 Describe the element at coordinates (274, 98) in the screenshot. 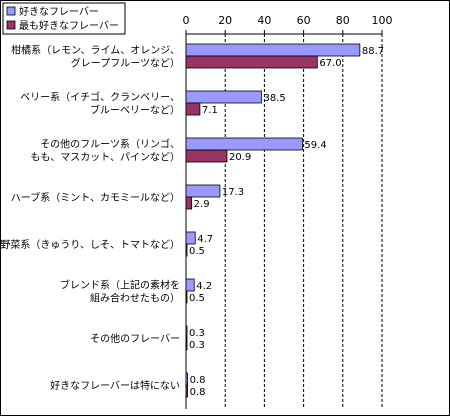

I see `value-label: 38.5` at that location.